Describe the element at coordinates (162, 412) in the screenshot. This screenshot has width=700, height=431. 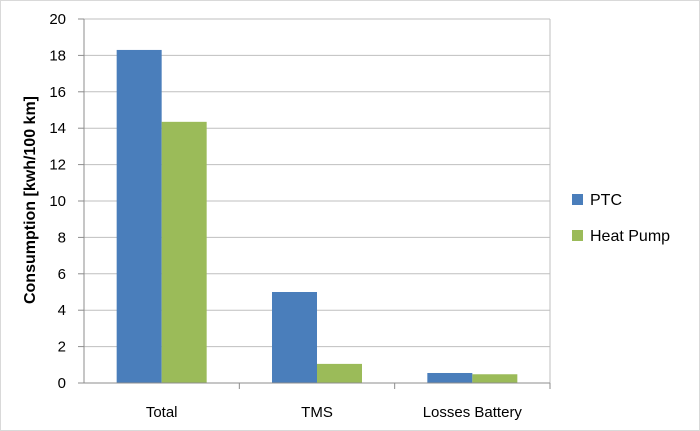
I see `x-tick-label: Total` at that location.